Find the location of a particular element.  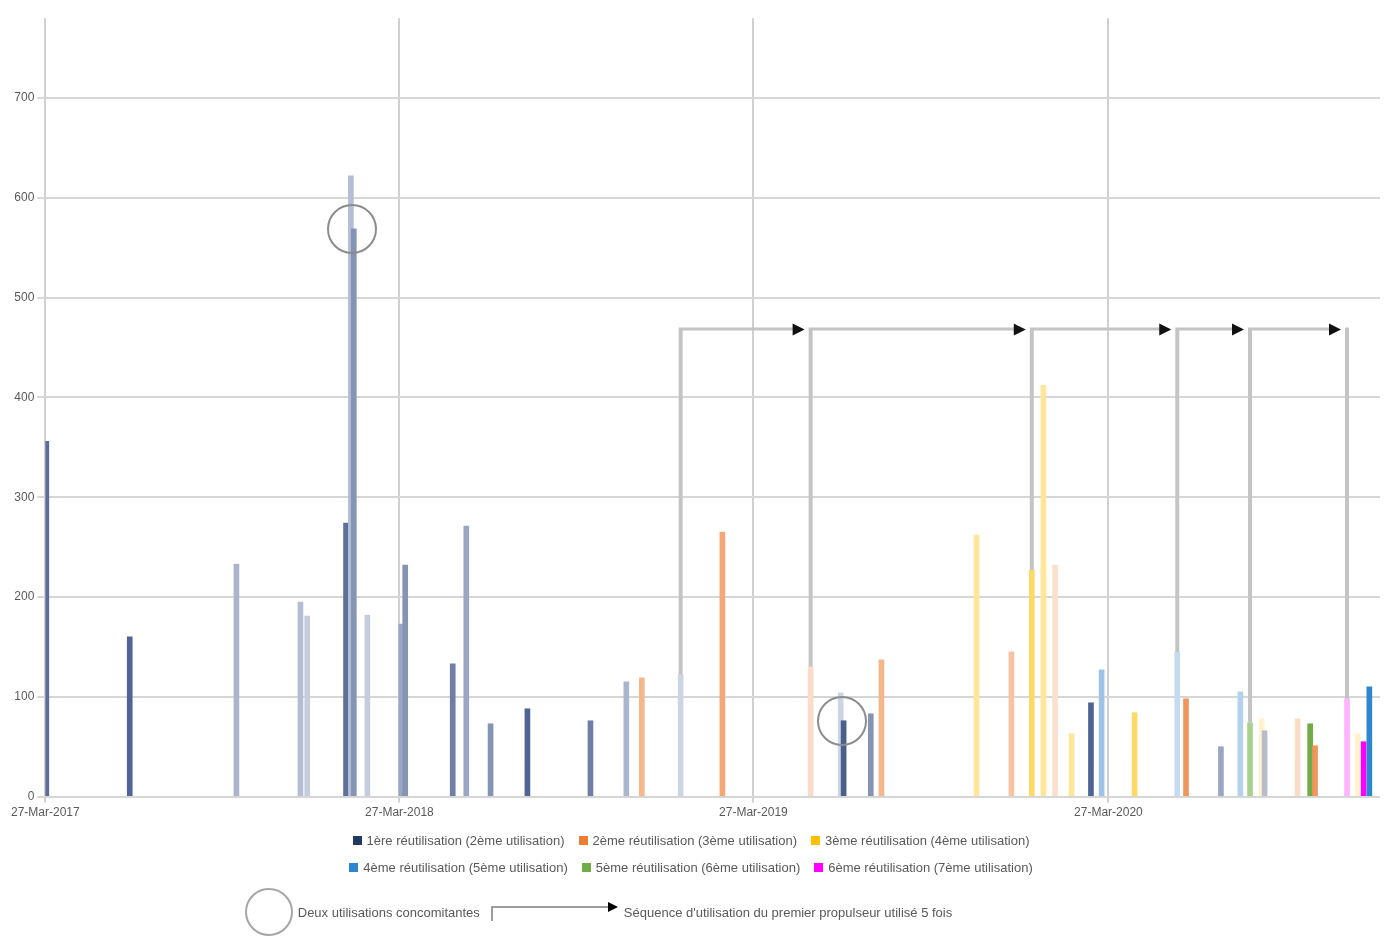

y-tick-label: 0 is located at coordinates (31, 795).